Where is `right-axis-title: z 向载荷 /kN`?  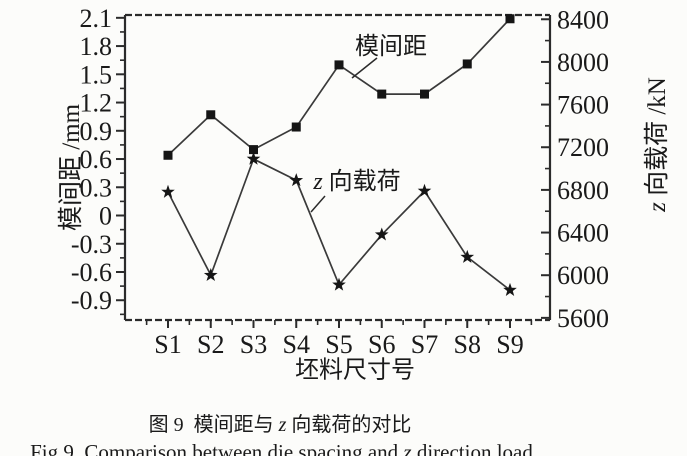 right-axis-title: z 向载荷 /kN is located at coordinates (648, 157).